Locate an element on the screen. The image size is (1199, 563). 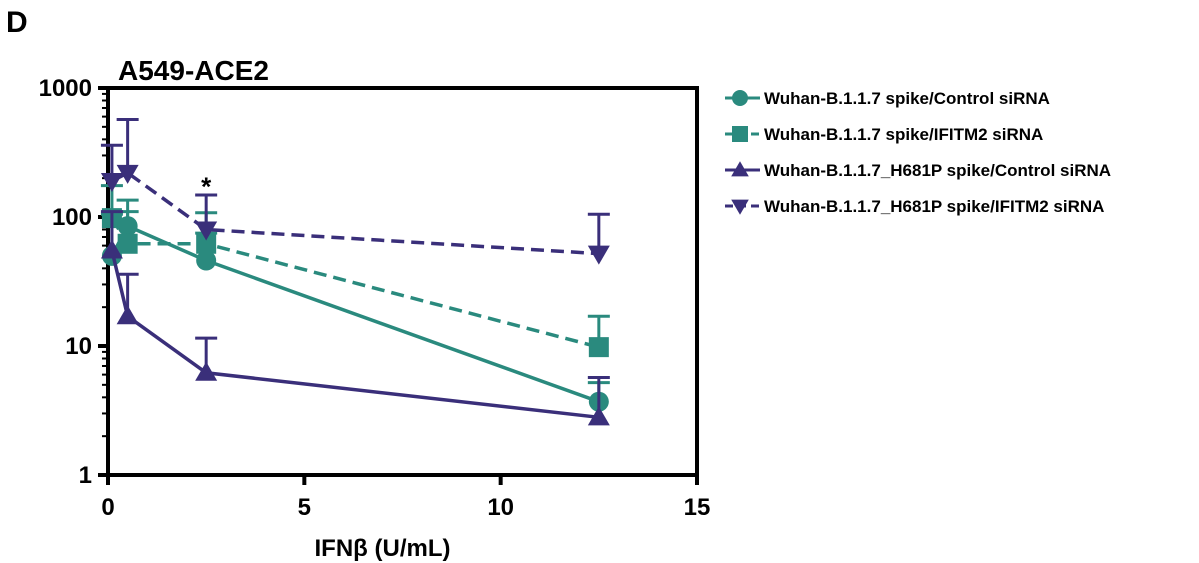
panel-label: D is located at coordinates (17, 22).